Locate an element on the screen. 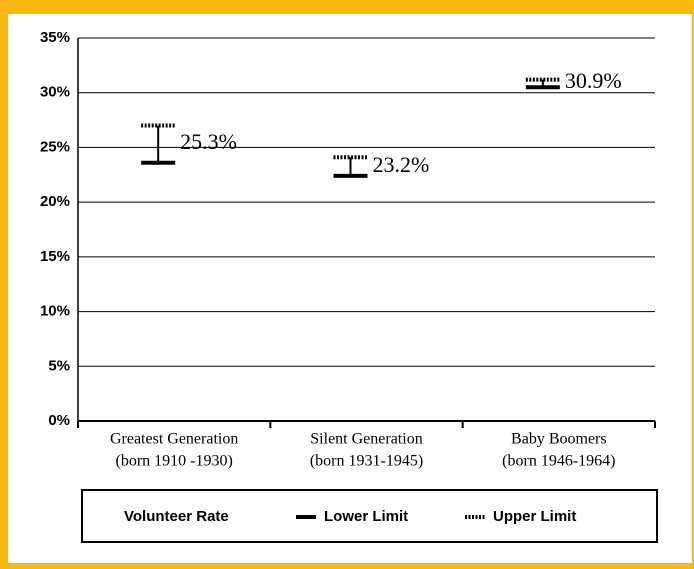  y-tick-label: 35% is located at coordinates (55, 37).